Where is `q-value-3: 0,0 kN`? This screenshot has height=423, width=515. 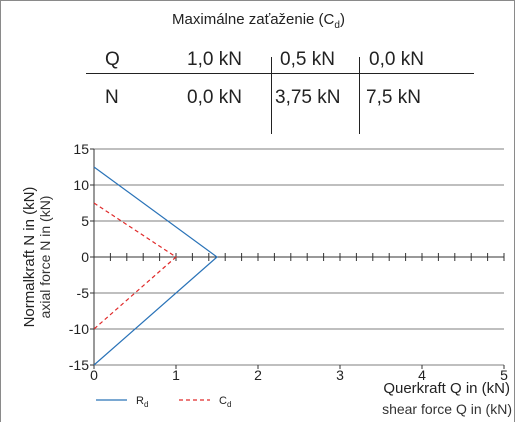
q-value-3: 0,0 kN is located at coordinates (396, 59).